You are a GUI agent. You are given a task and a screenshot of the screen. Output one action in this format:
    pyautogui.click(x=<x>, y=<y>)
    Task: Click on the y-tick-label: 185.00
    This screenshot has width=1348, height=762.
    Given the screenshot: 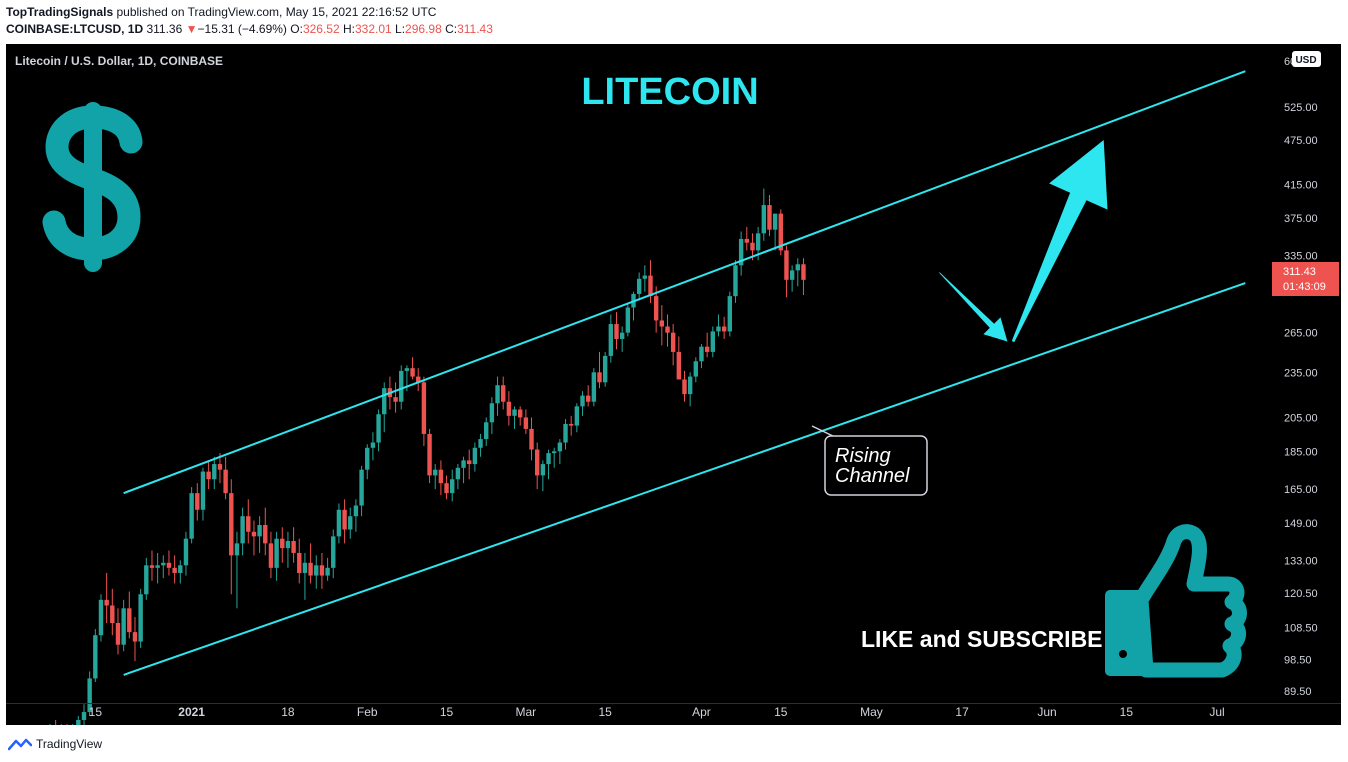 What is the action you would take?
    pyautogui.click(x=1301, y=452)
    